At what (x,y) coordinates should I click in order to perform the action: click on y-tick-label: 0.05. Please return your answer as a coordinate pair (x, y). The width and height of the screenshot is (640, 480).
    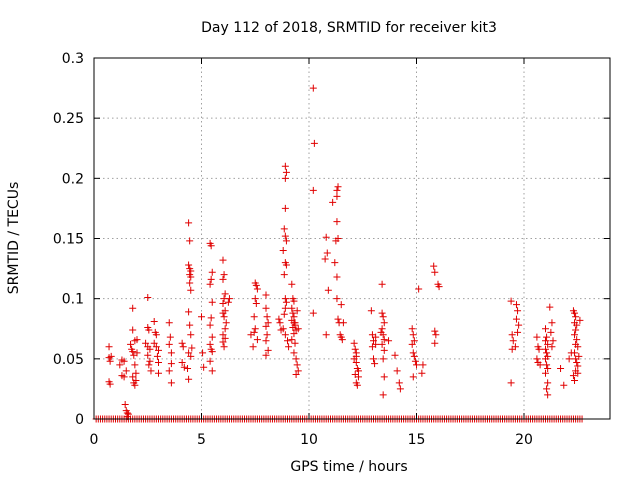
    Looking at the image, I should click on (68, 360).